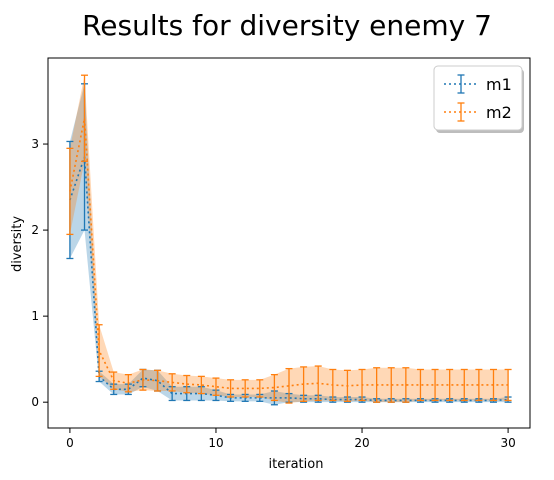  I want to click on x-tick-label-30: 30, so click(507, 443).